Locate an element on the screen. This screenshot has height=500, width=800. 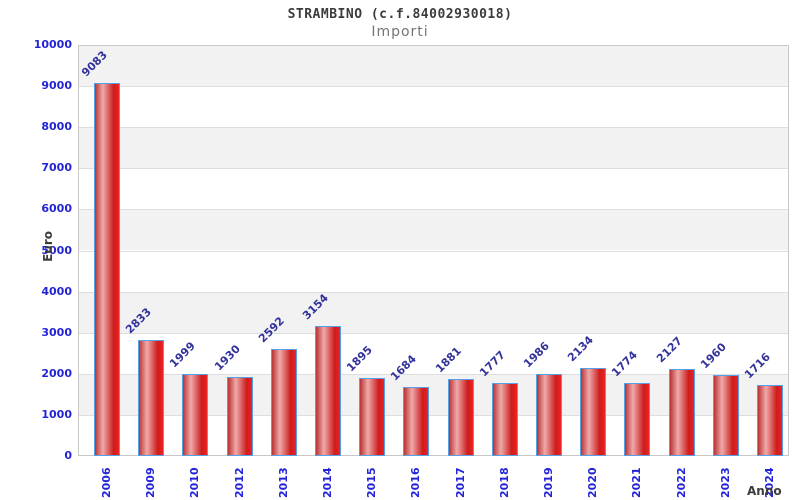
x-tick-label: 2016 is located at coordinates (416, 482).